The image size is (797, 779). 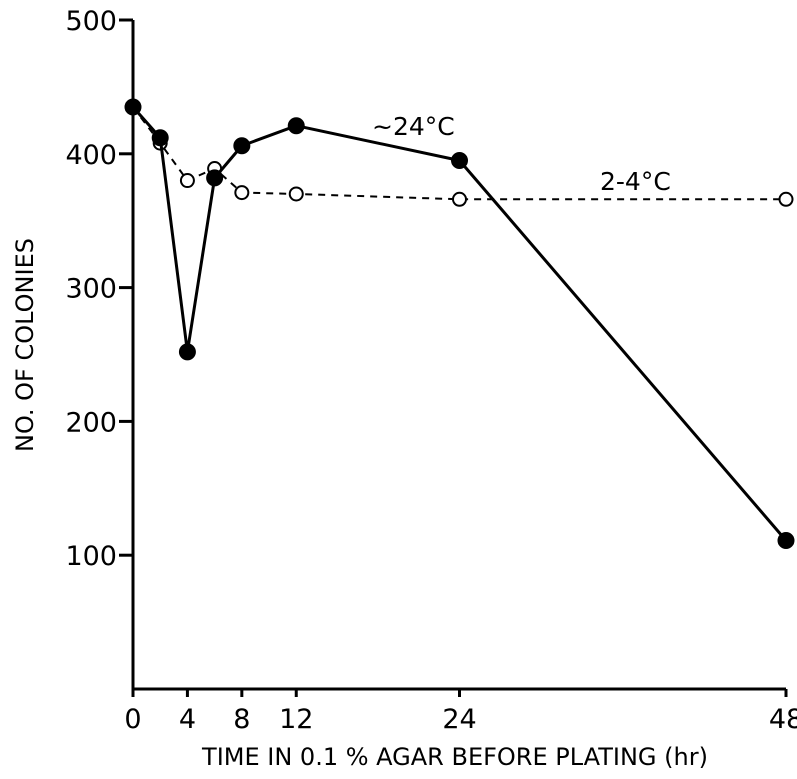 What do you see at coordinates (132, 719) in the screenshot?
I see `x-tick-label: 0` at bounding box center [132, 719].